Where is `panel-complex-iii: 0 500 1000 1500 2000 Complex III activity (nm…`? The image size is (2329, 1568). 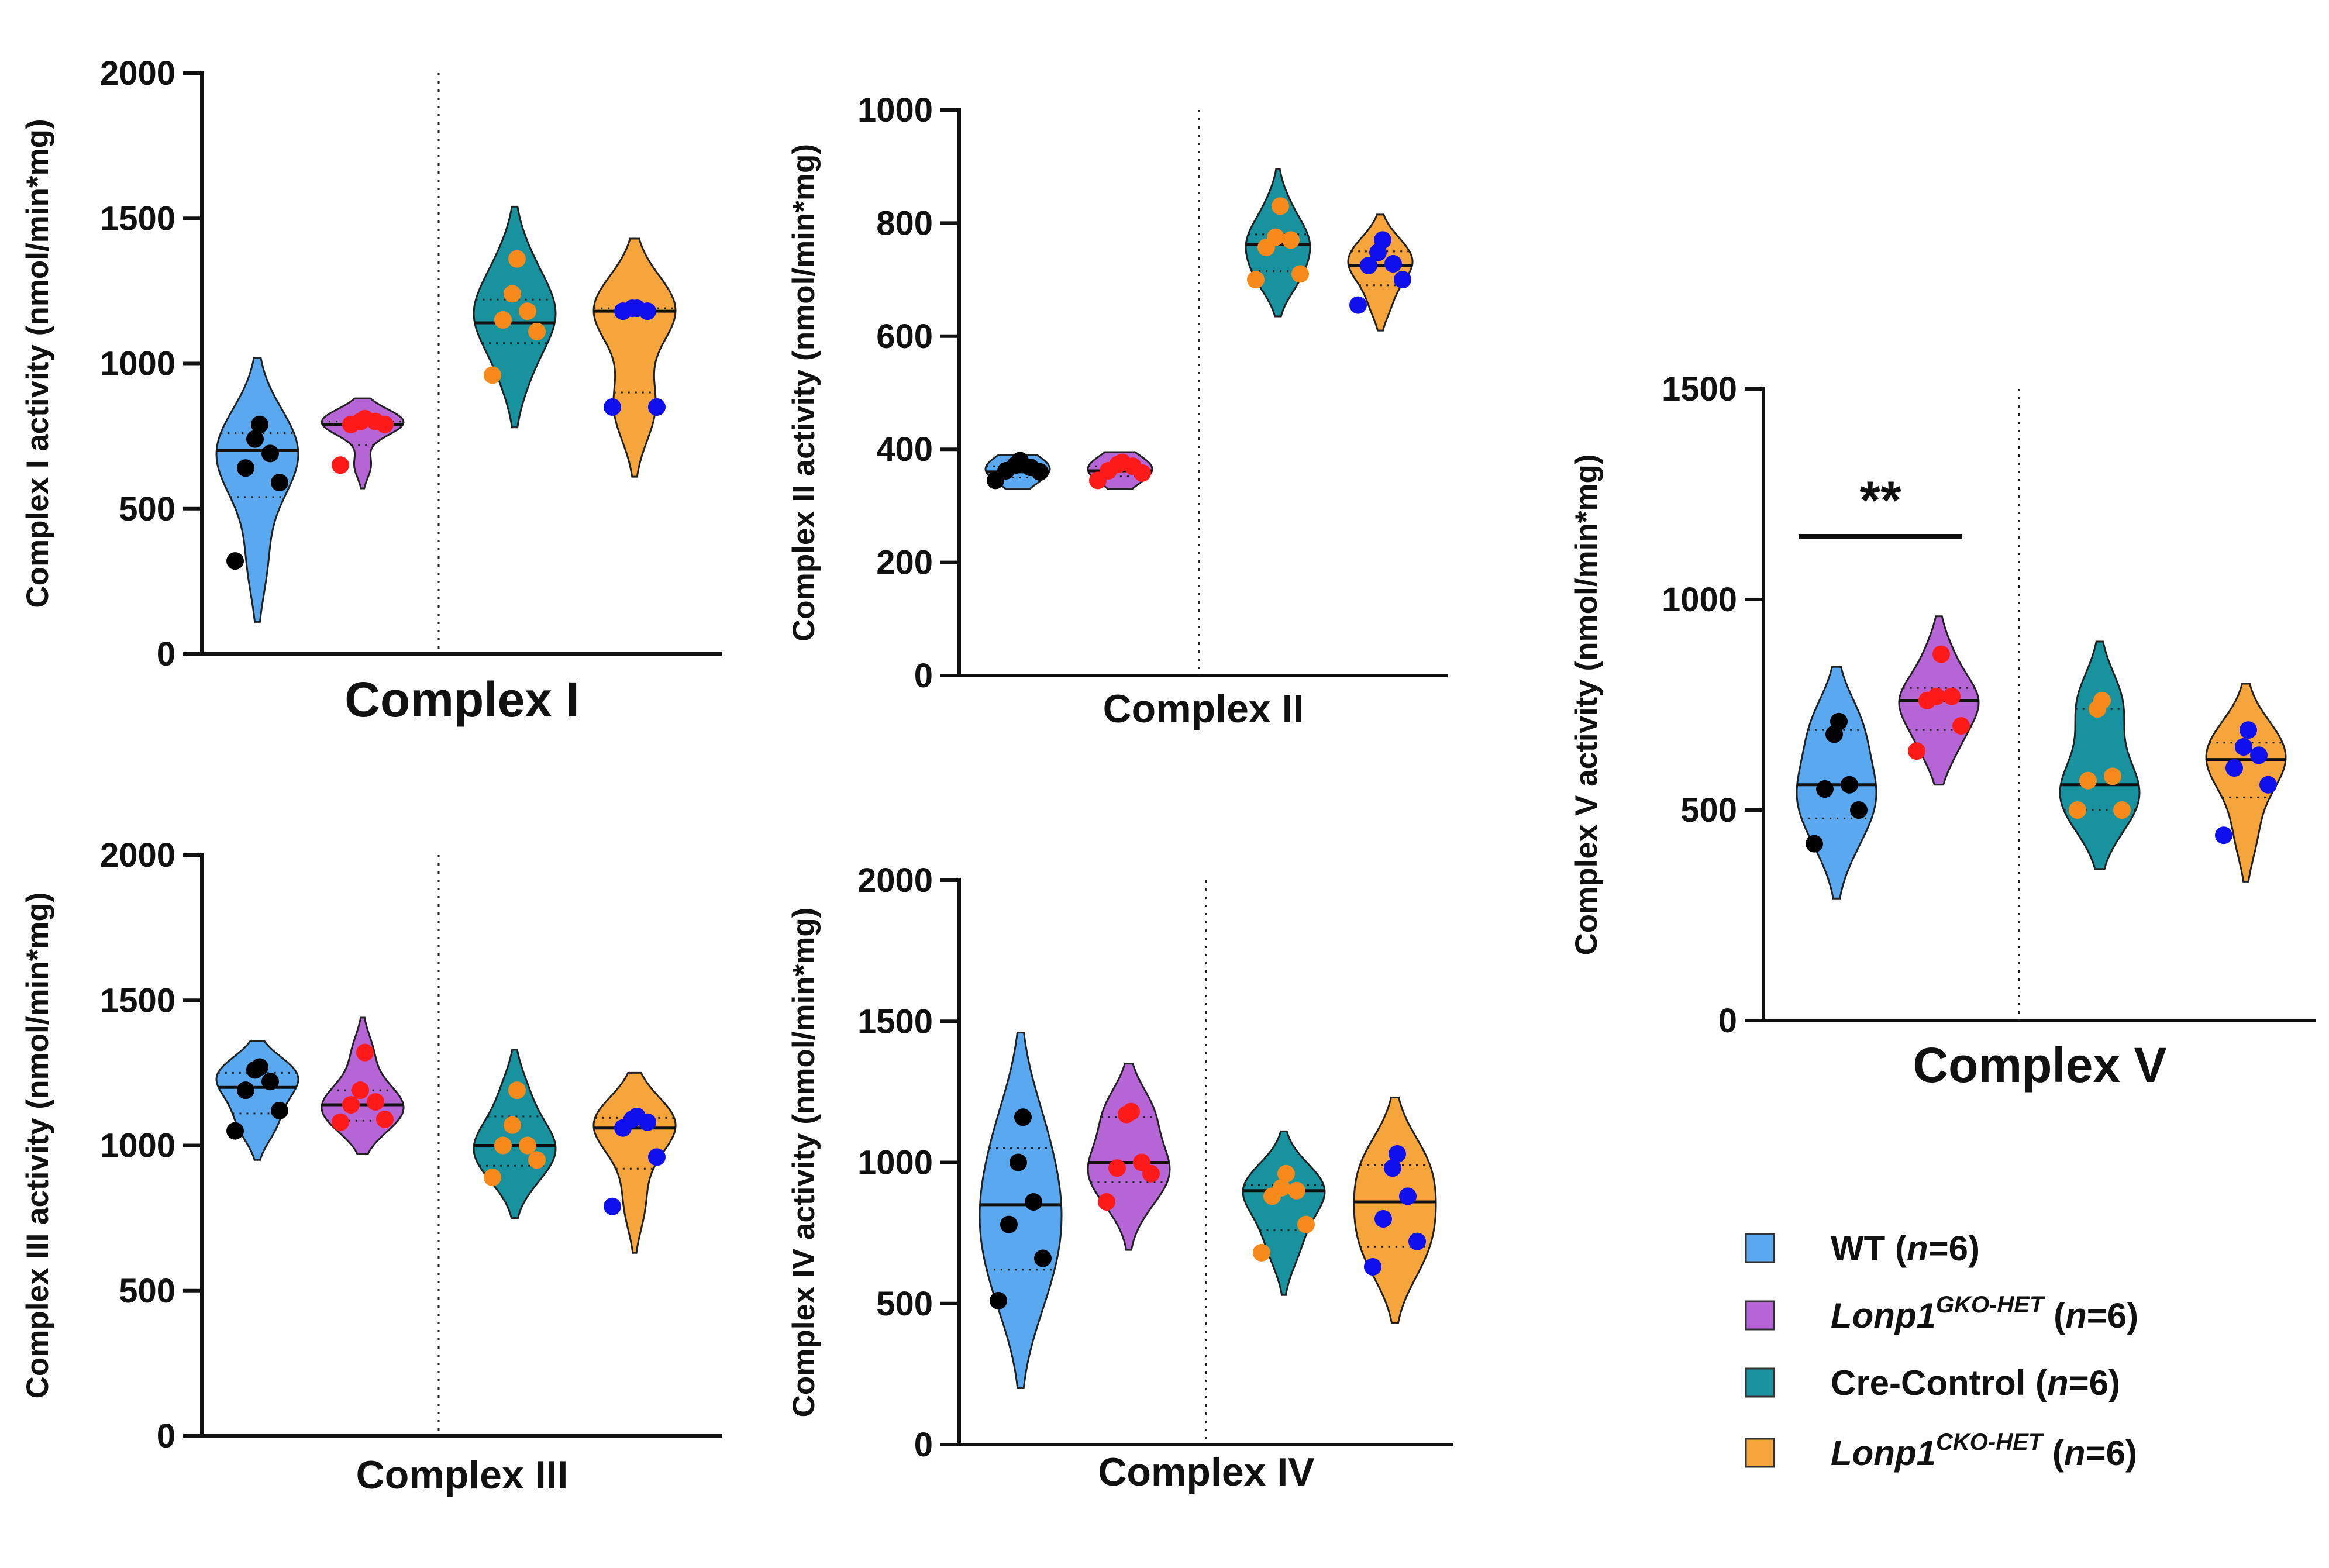 panel-complex-iii: 0 500 1000 1500 2000 Complex III activity (nm… is located at coordinates (371, 1167).